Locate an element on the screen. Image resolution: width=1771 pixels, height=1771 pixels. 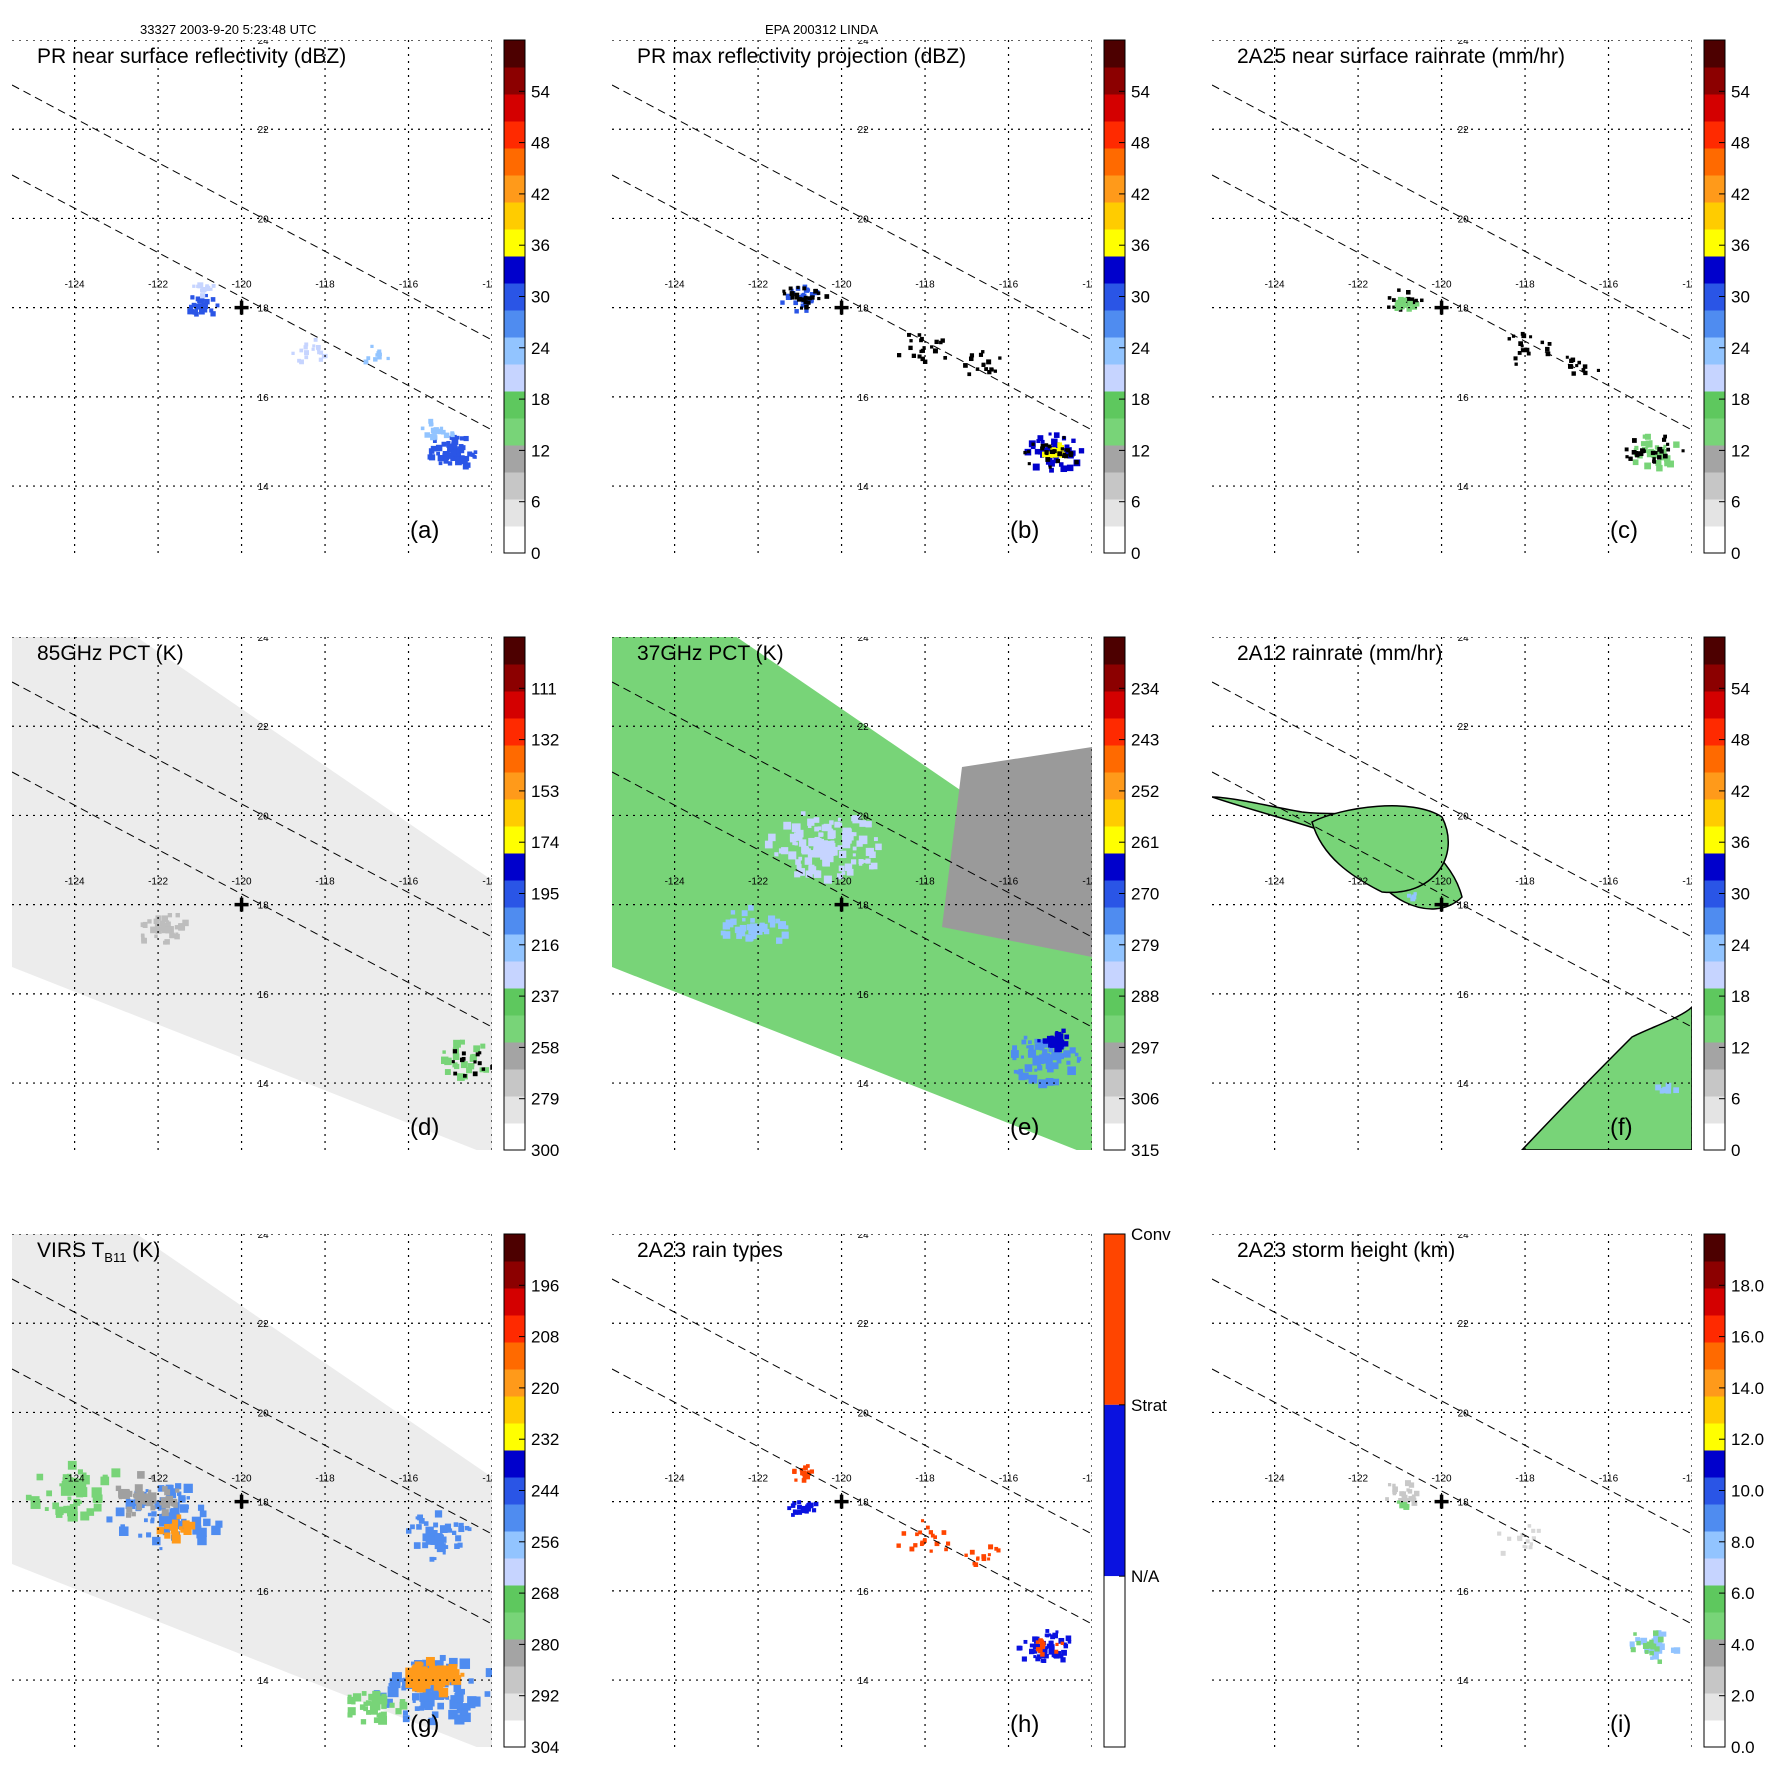
plot-area: -124 -122 -120 -118 -116 -114 14 16 18 20 22 24 is located at coordinates (252, 893).